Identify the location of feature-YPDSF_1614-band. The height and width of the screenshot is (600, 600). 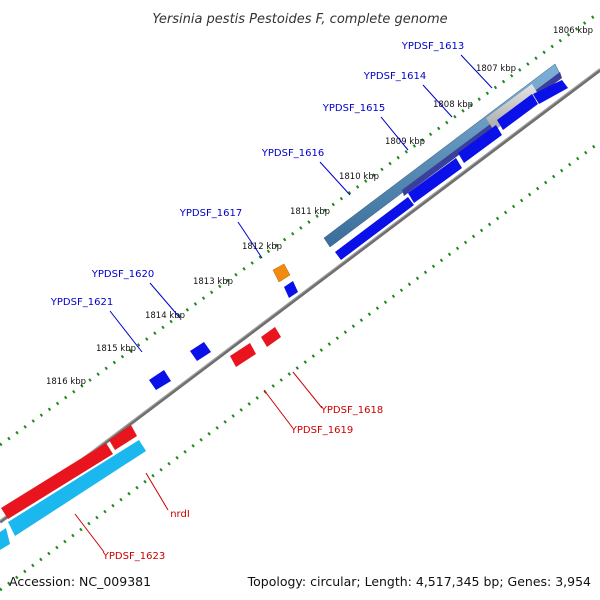
(482, 134).